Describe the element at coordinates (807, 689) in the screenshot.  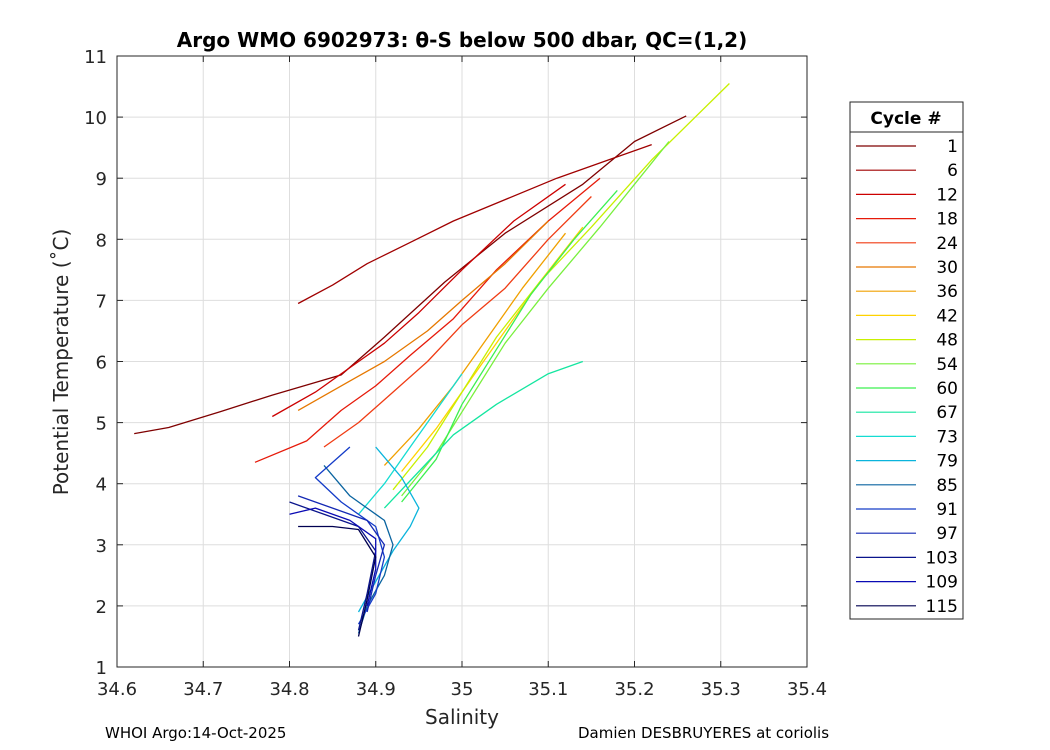
I see `x-tick-label: 35.4` at that location.